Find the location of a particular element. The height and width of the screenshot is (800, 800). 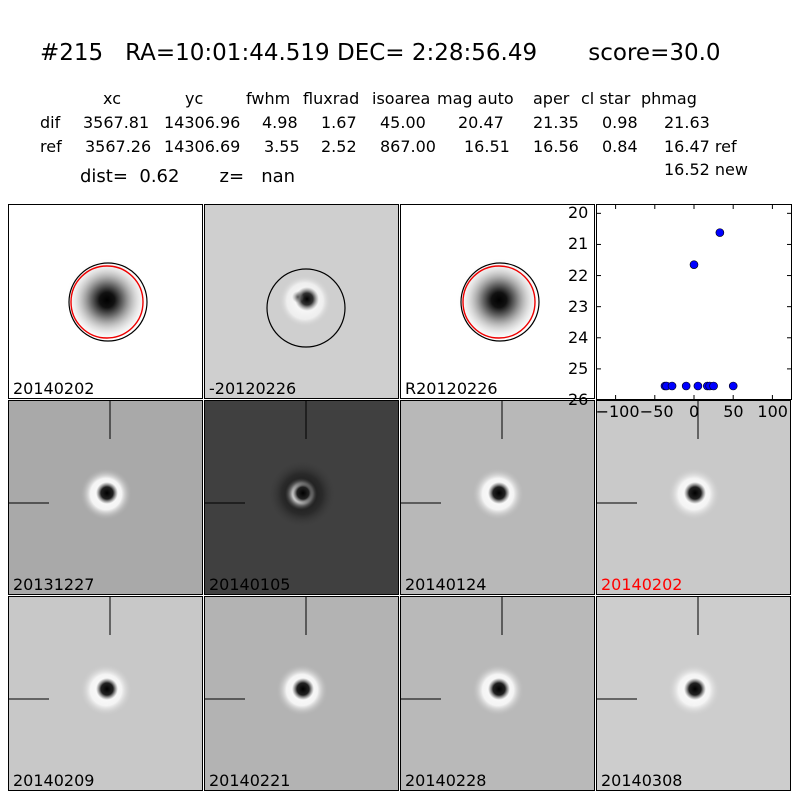

y-tick-label: 24 is located at coordinates (578, 337).